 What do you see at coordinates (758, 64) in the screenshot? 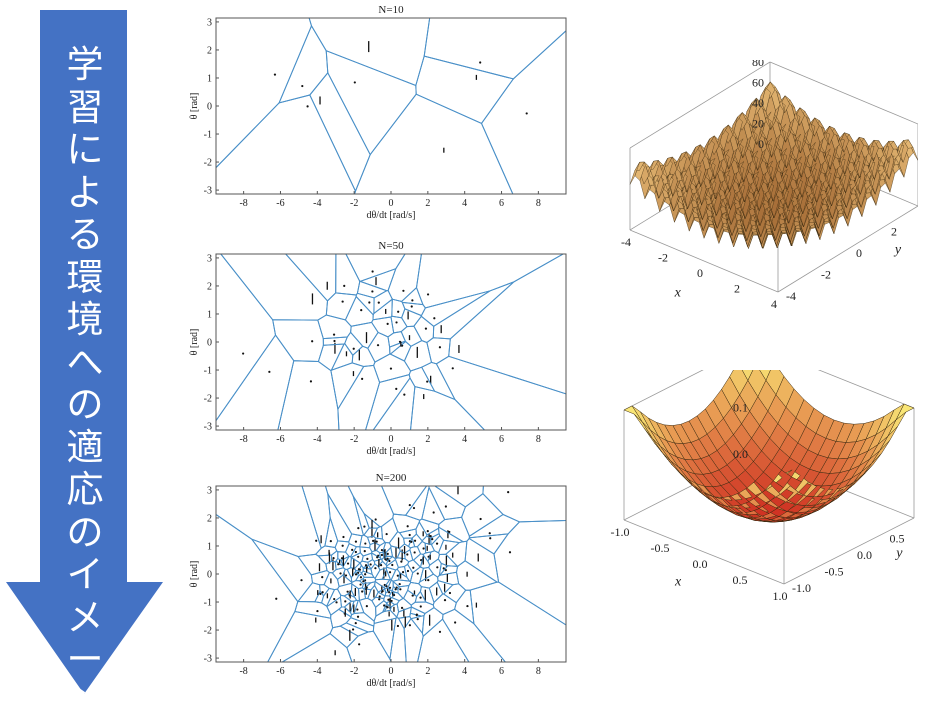
I see `z-tick-label: 80` at bounding box center [758, 64].